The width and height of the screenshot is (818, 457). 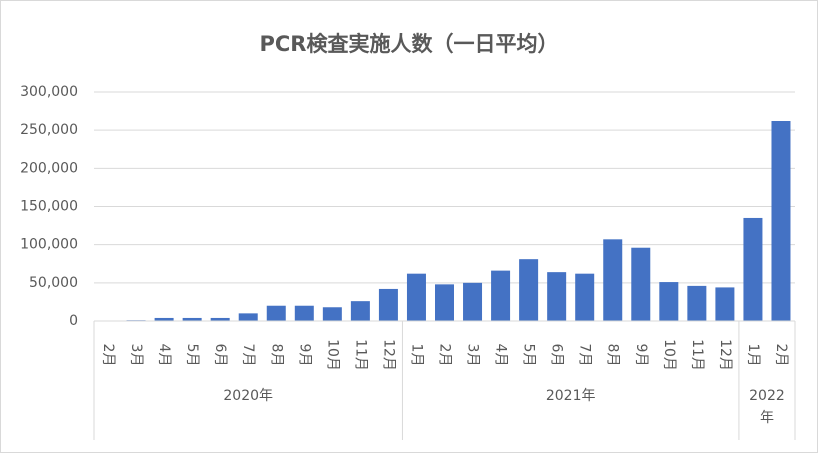 I want to click on group-label-box: 2020年, so click(x=248, y=412).